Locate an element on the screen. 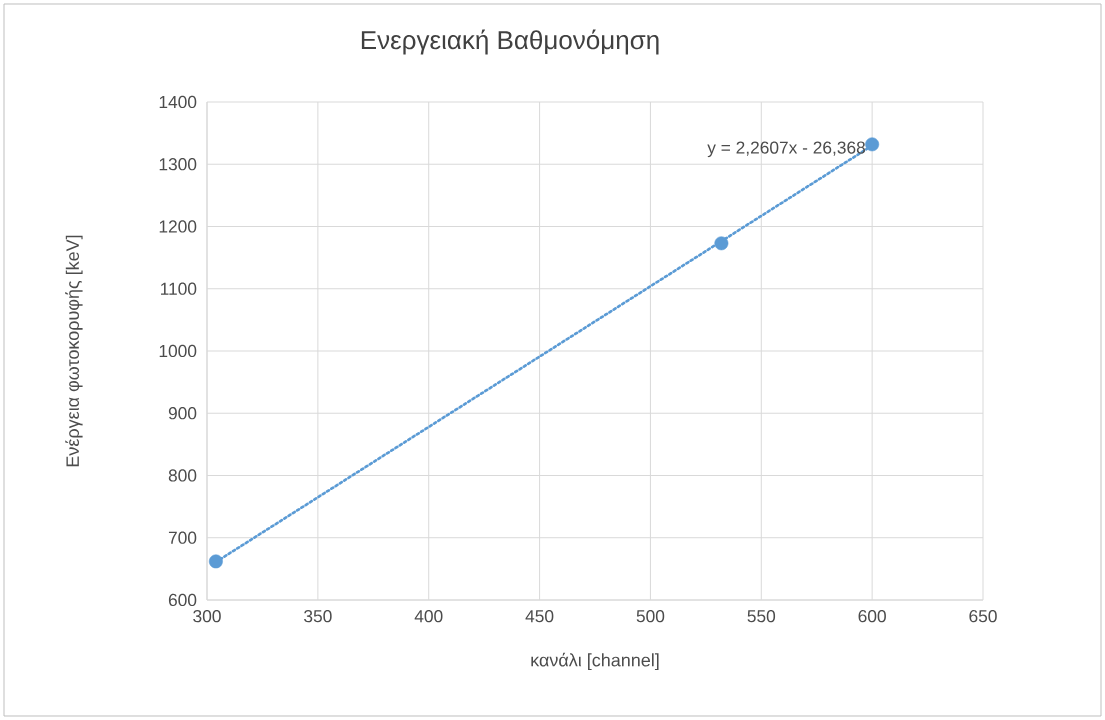 The image size is (1105, 720). x-tick-label: 300 is located at coordinates (207, 616).